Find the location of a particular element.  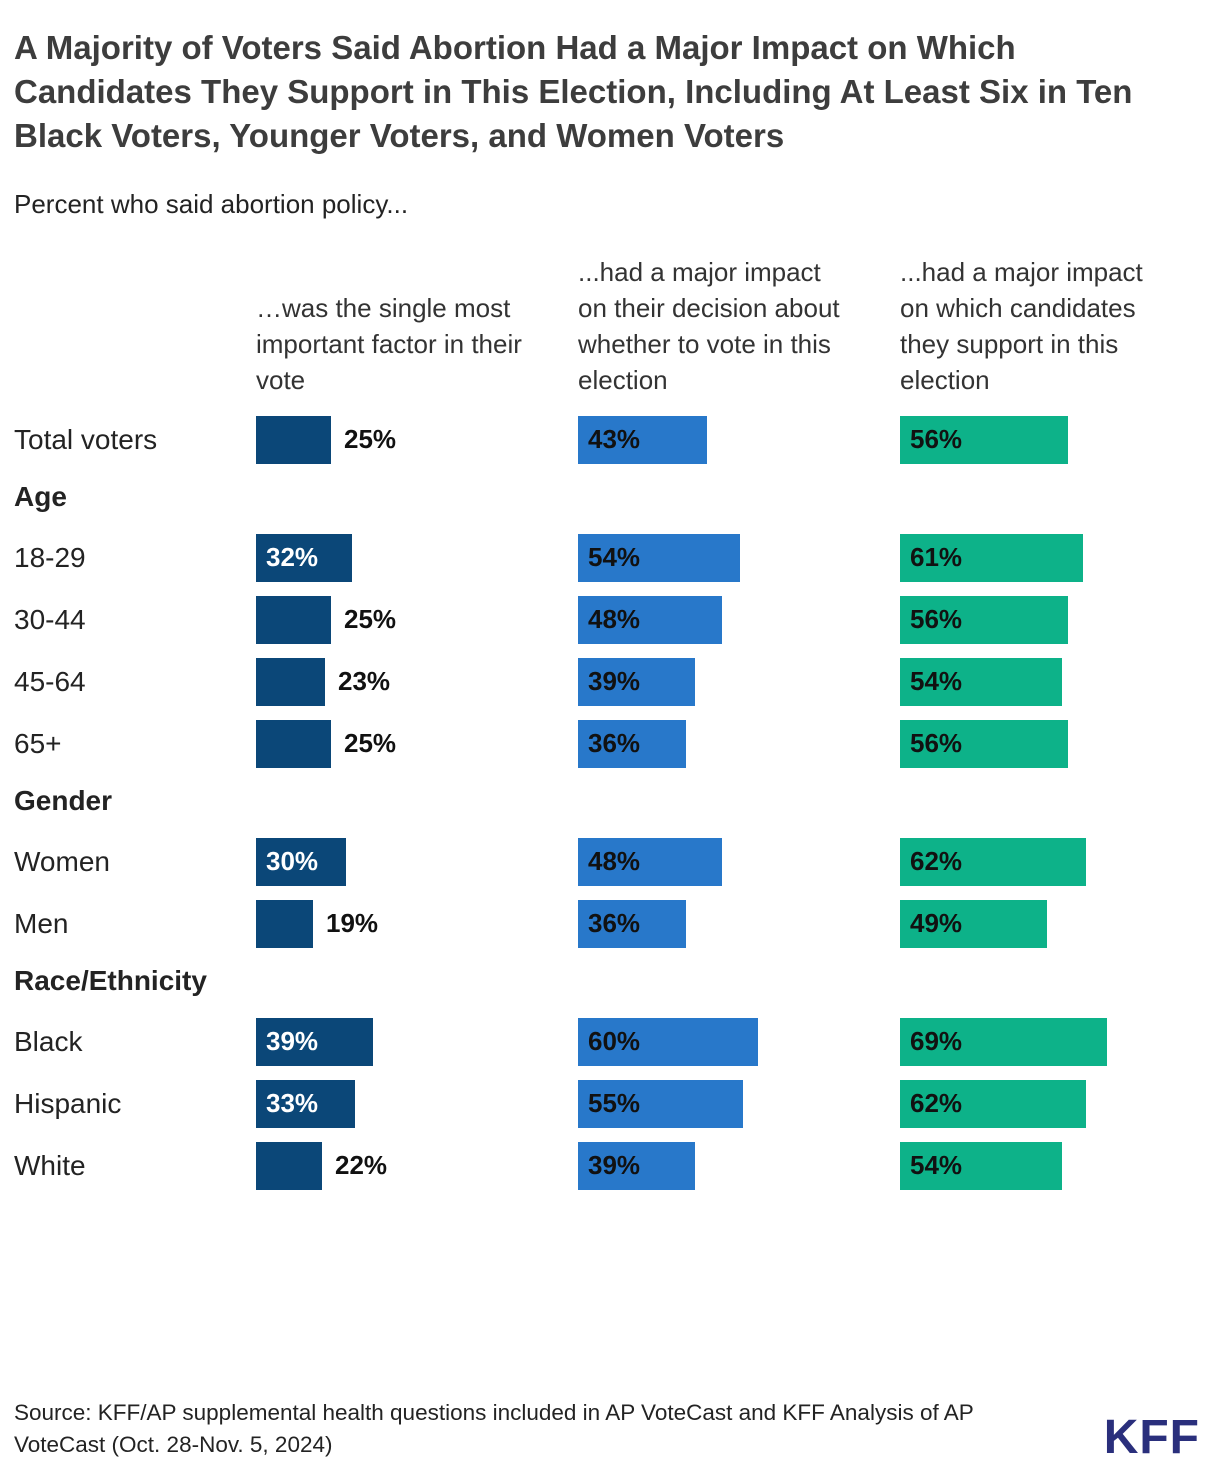

chart-row: Hispanic 33% 55% 62% is located at coordinates (609, 1103).